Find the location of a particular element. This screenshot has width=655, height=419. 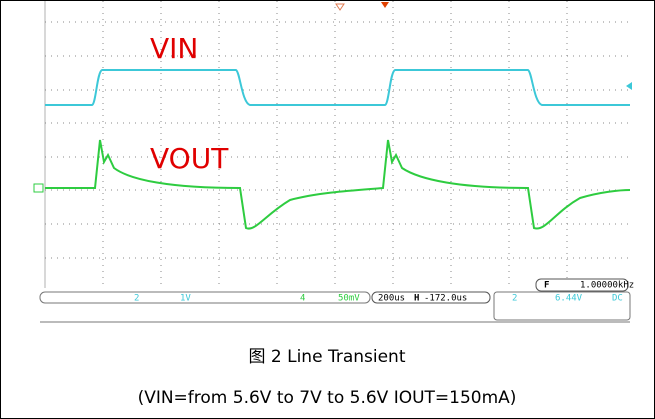

ch4-badge: 4 is located at coordinates (302, 299).